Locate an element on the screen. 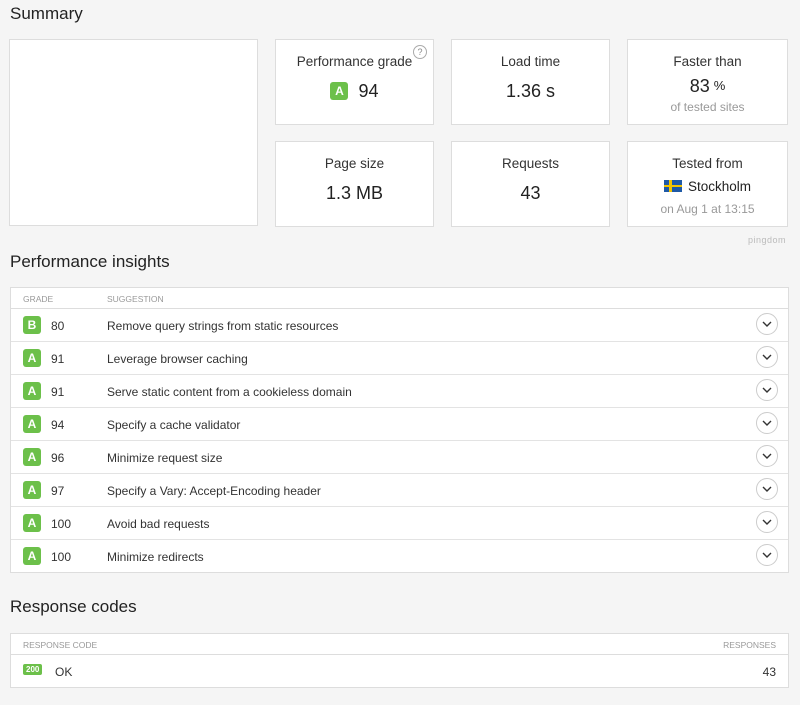  response-codes-table: Response code Responses 200 OK 43 is located at coordinates (399, 660).